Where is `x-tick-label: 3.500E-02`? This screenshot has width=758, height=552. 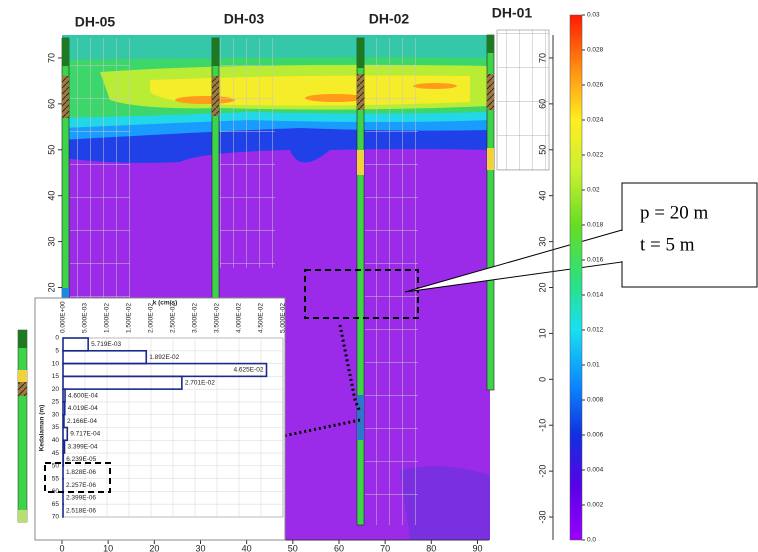
x-tick-label: 3.500E-02 is located at coordinates (217, 318).